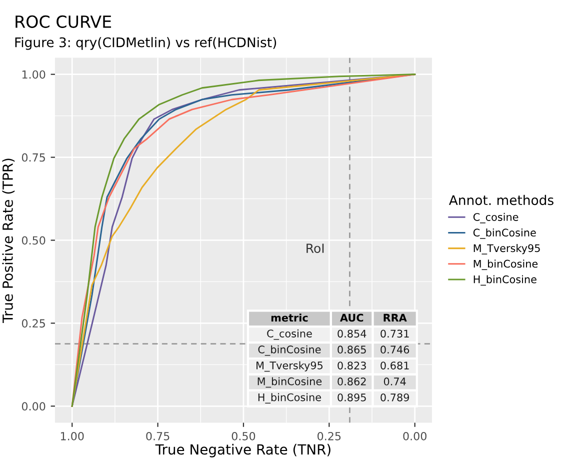 This screenshot has width=561, height=462. Describe the element at coordinates (352, 334) in the screenshot. I see `annotation: 0.854` at that location.